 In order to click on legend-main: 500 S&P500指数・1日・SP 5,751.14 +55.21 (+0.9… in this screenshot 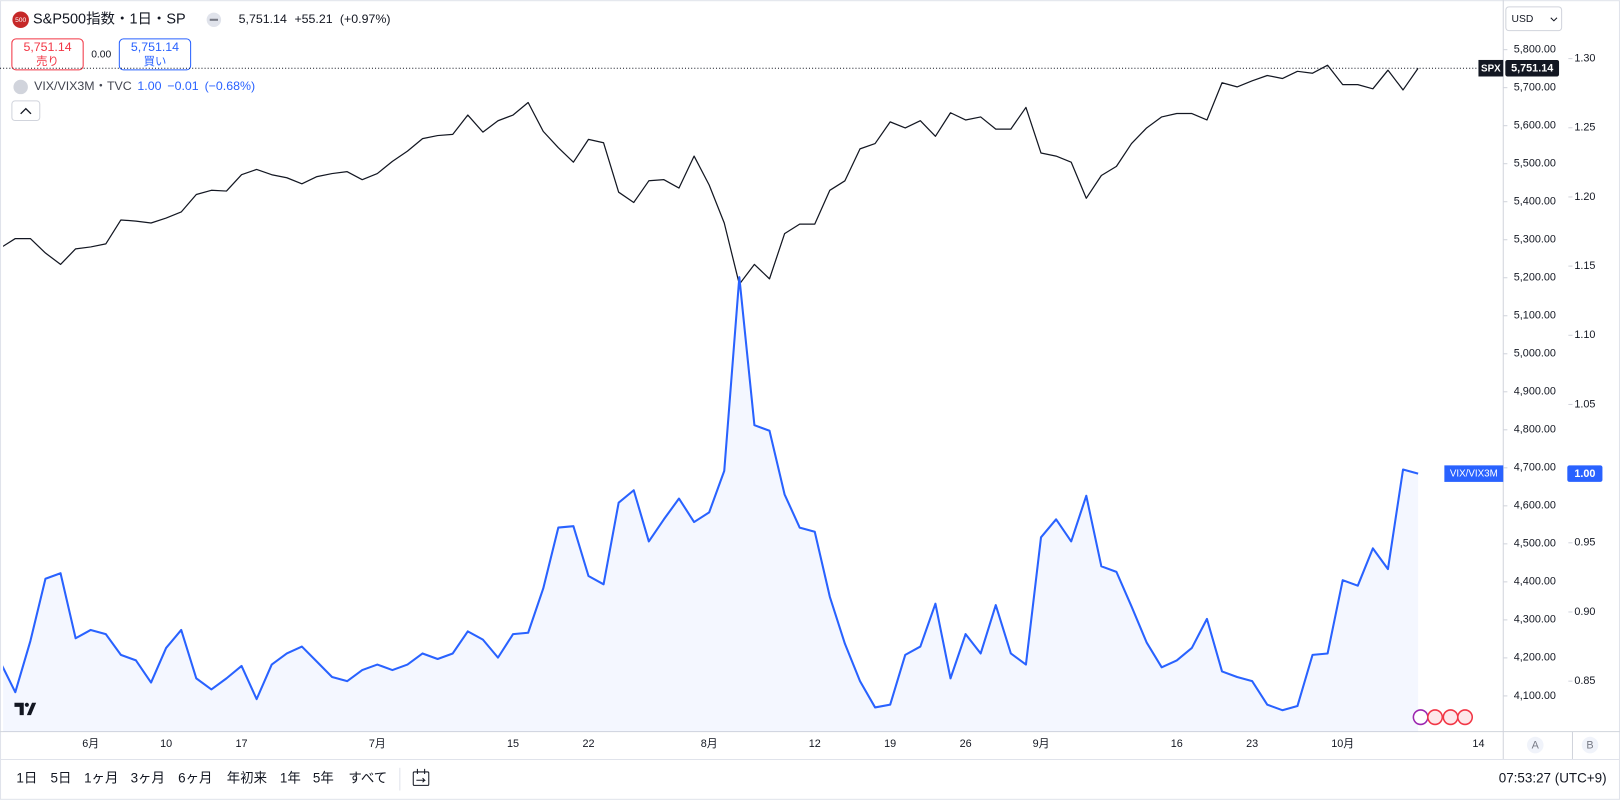, I will do `click(201, 66)`.